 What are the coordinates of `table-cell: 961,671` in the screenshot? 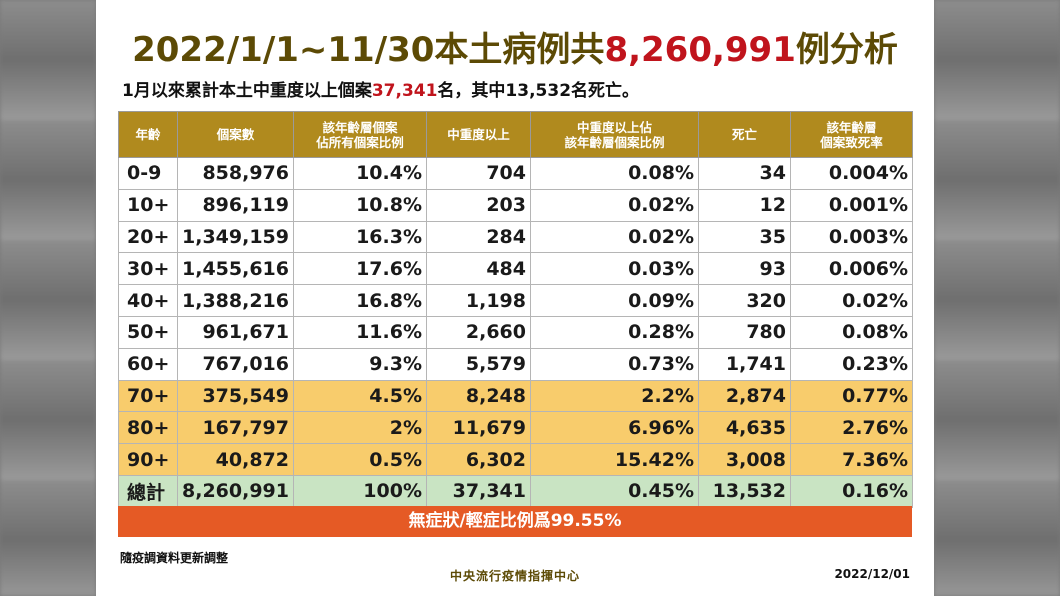 It's located at (235, 332).